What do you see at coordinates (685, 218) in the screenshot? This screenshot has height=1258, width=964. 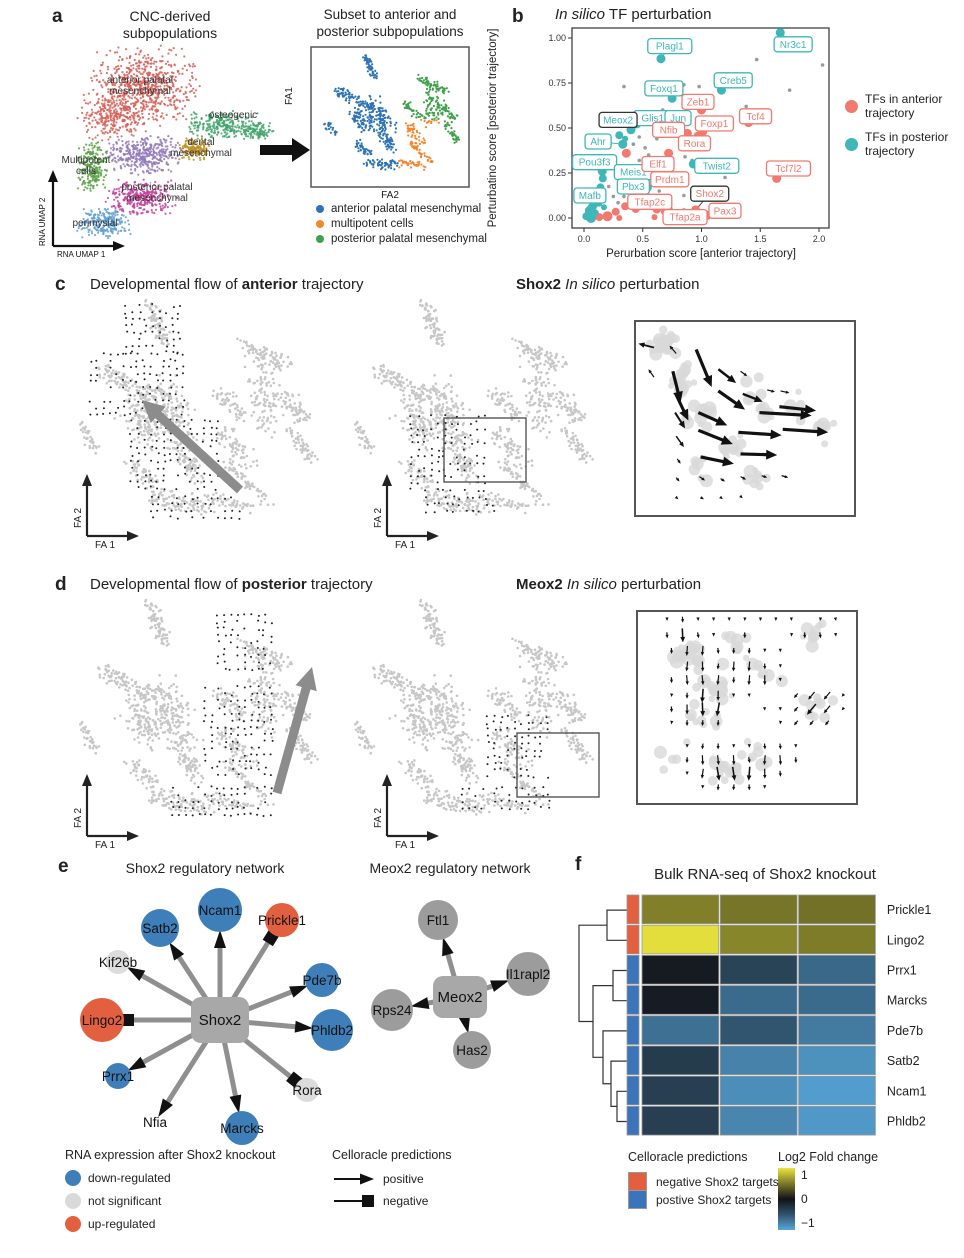 I see `tf-label: Tfap2a` at bounding box center [685, 218].